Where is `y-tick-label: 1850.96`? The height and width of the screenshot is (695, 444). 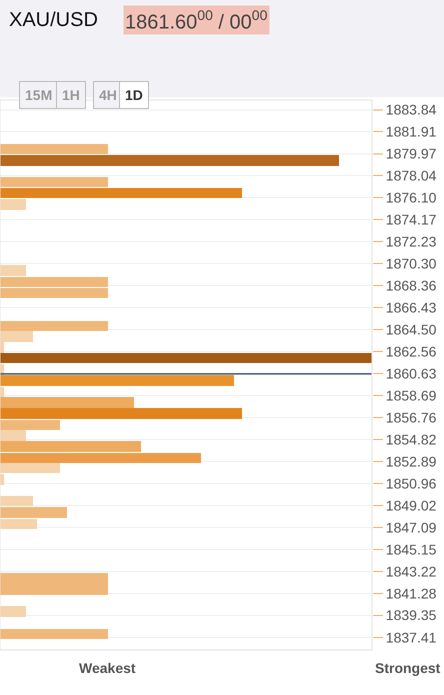 y-tick-label: 1850.96 is located at coordinates (411, 483).